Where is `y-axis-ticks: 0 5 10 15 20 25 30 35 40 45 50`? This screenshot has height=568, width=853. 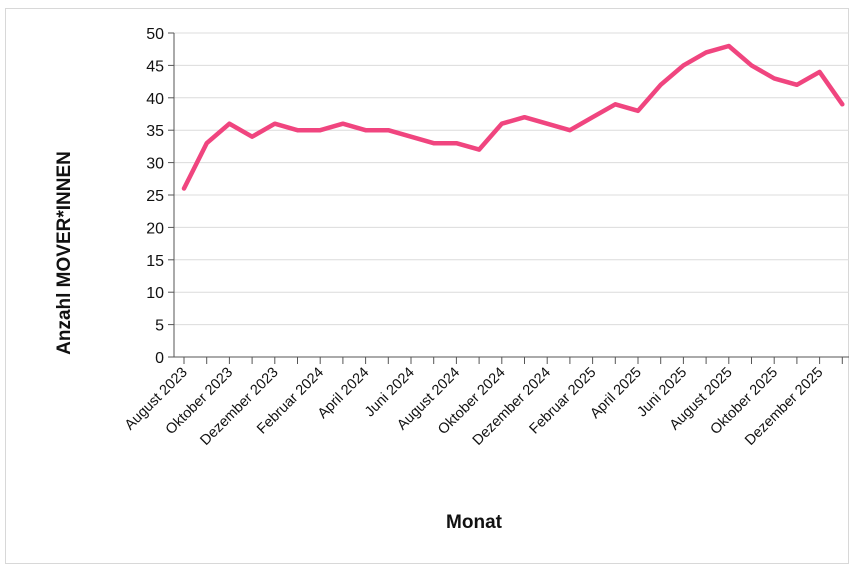 y-axis-ticks: 0 5 10 15 20 25 30 35 40 45 50 is located at coordinates (160, 196).